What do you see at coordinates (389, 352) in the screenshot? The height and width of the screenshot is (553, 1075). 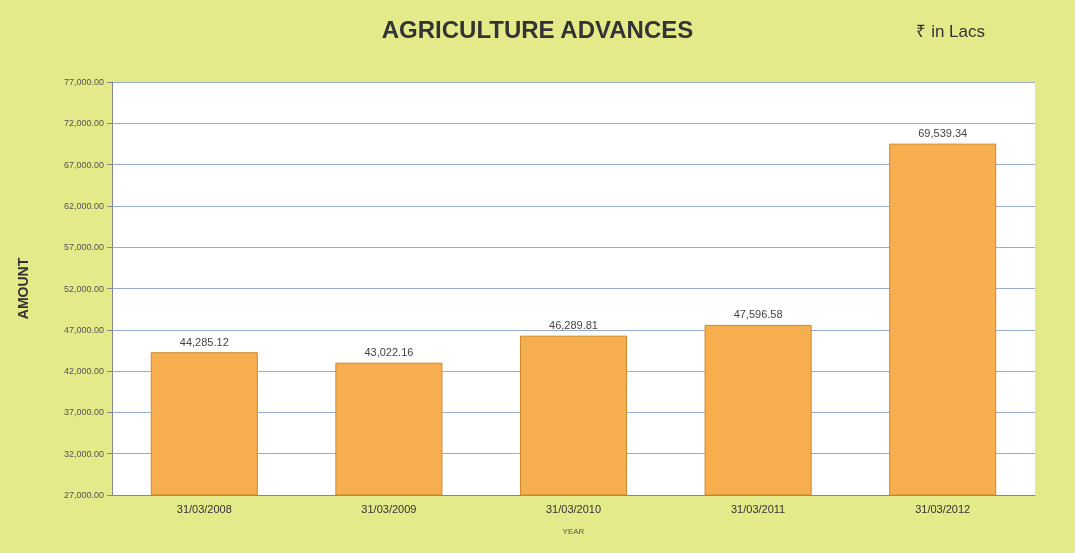 I see `data-label: 43,022.16` at bounding box center [389, 352].